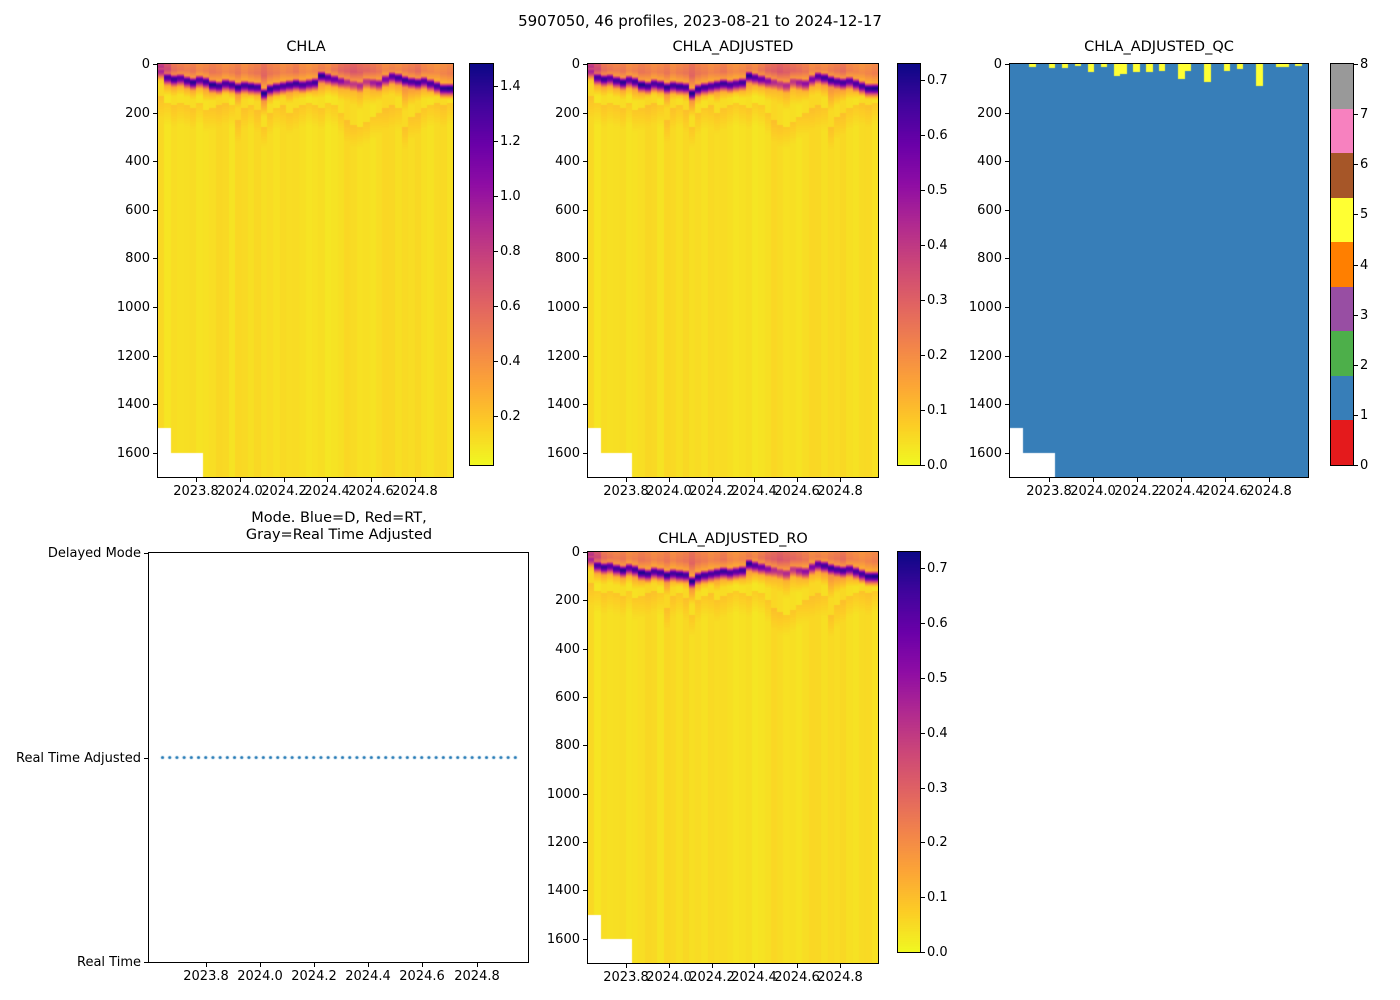 The width and height of the screenshot is (1400, 1000). Describe the element at coordinates (563, 890) in the screenshot. I see `chla-adjusted-ro-ytick-label: 1400` at that location.